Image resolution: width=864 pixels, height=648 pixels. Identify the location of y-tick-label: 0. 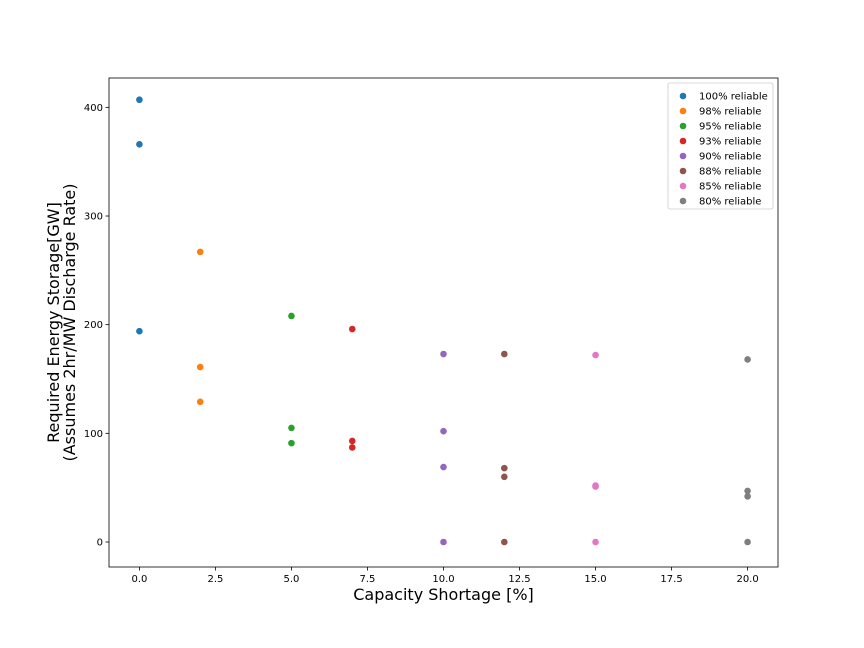
(100, 543).